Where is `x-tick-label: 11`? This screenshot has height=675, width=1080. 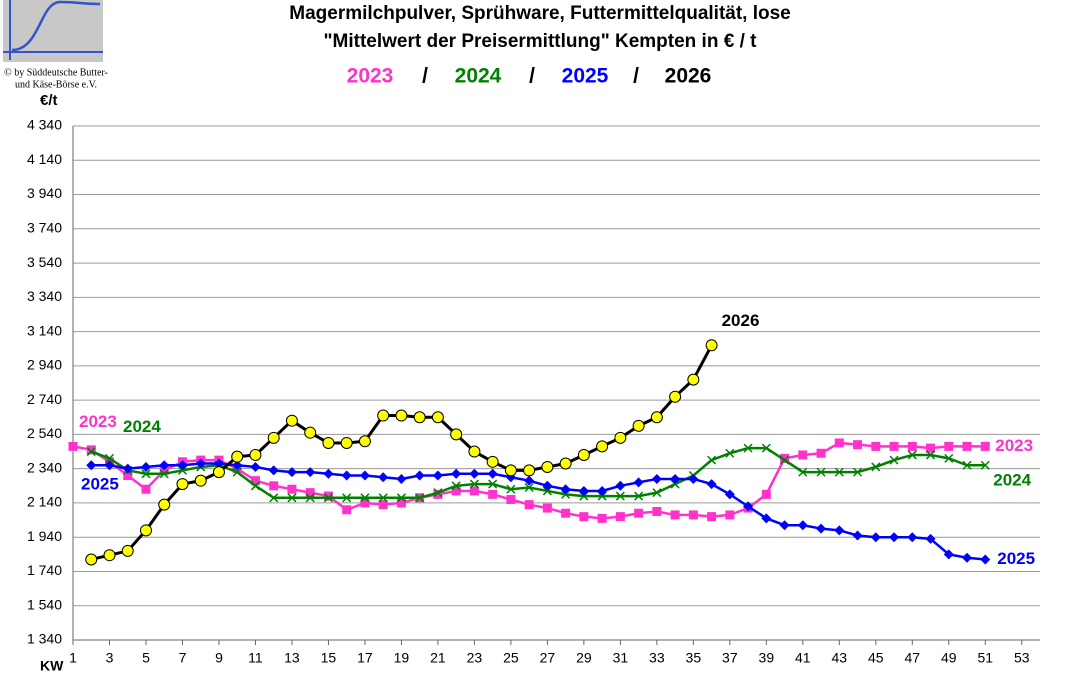 x-tick-label: 11 is located at coordinates (255, 658).